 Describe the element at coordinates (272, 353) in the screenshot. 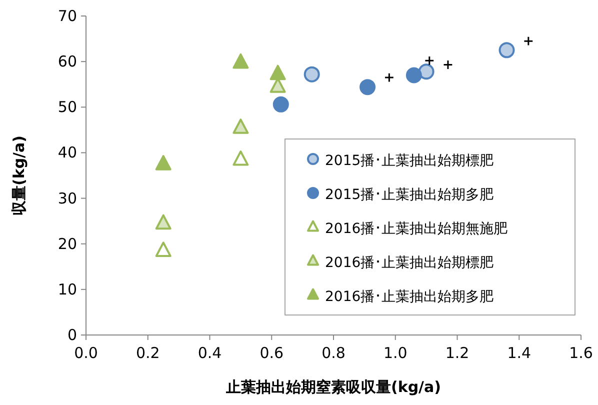

I see `x-tick-label: 0.6` at that location.